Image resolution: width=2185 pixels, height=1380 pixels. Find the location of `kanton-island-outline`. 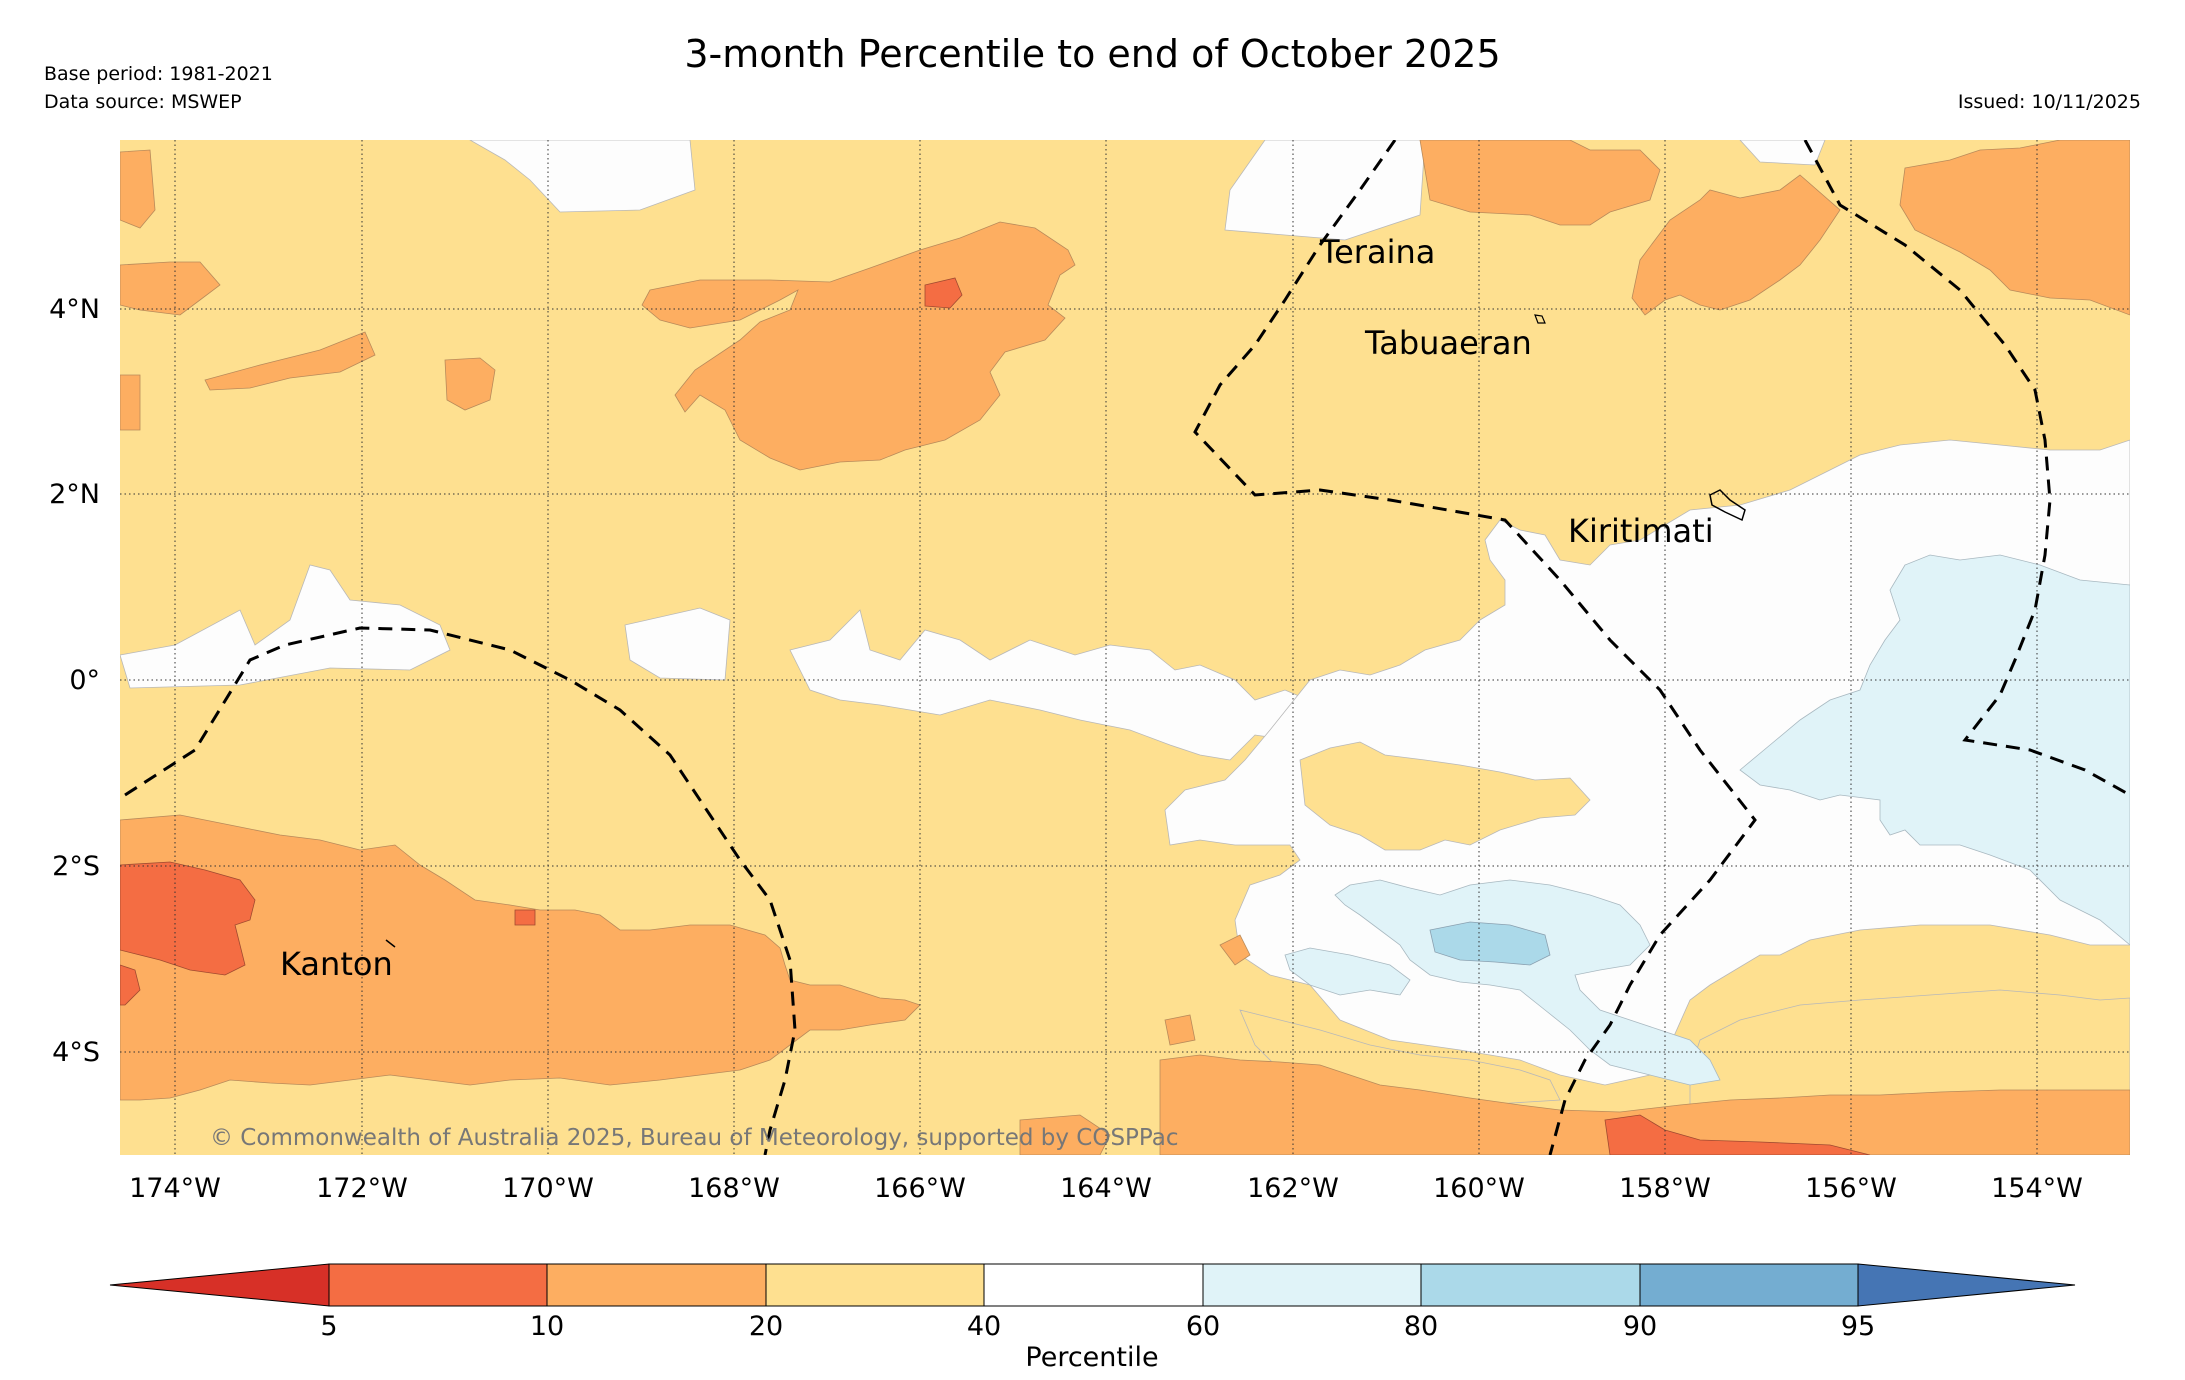

kanton-island-outline is located at coordinates (390, 943).